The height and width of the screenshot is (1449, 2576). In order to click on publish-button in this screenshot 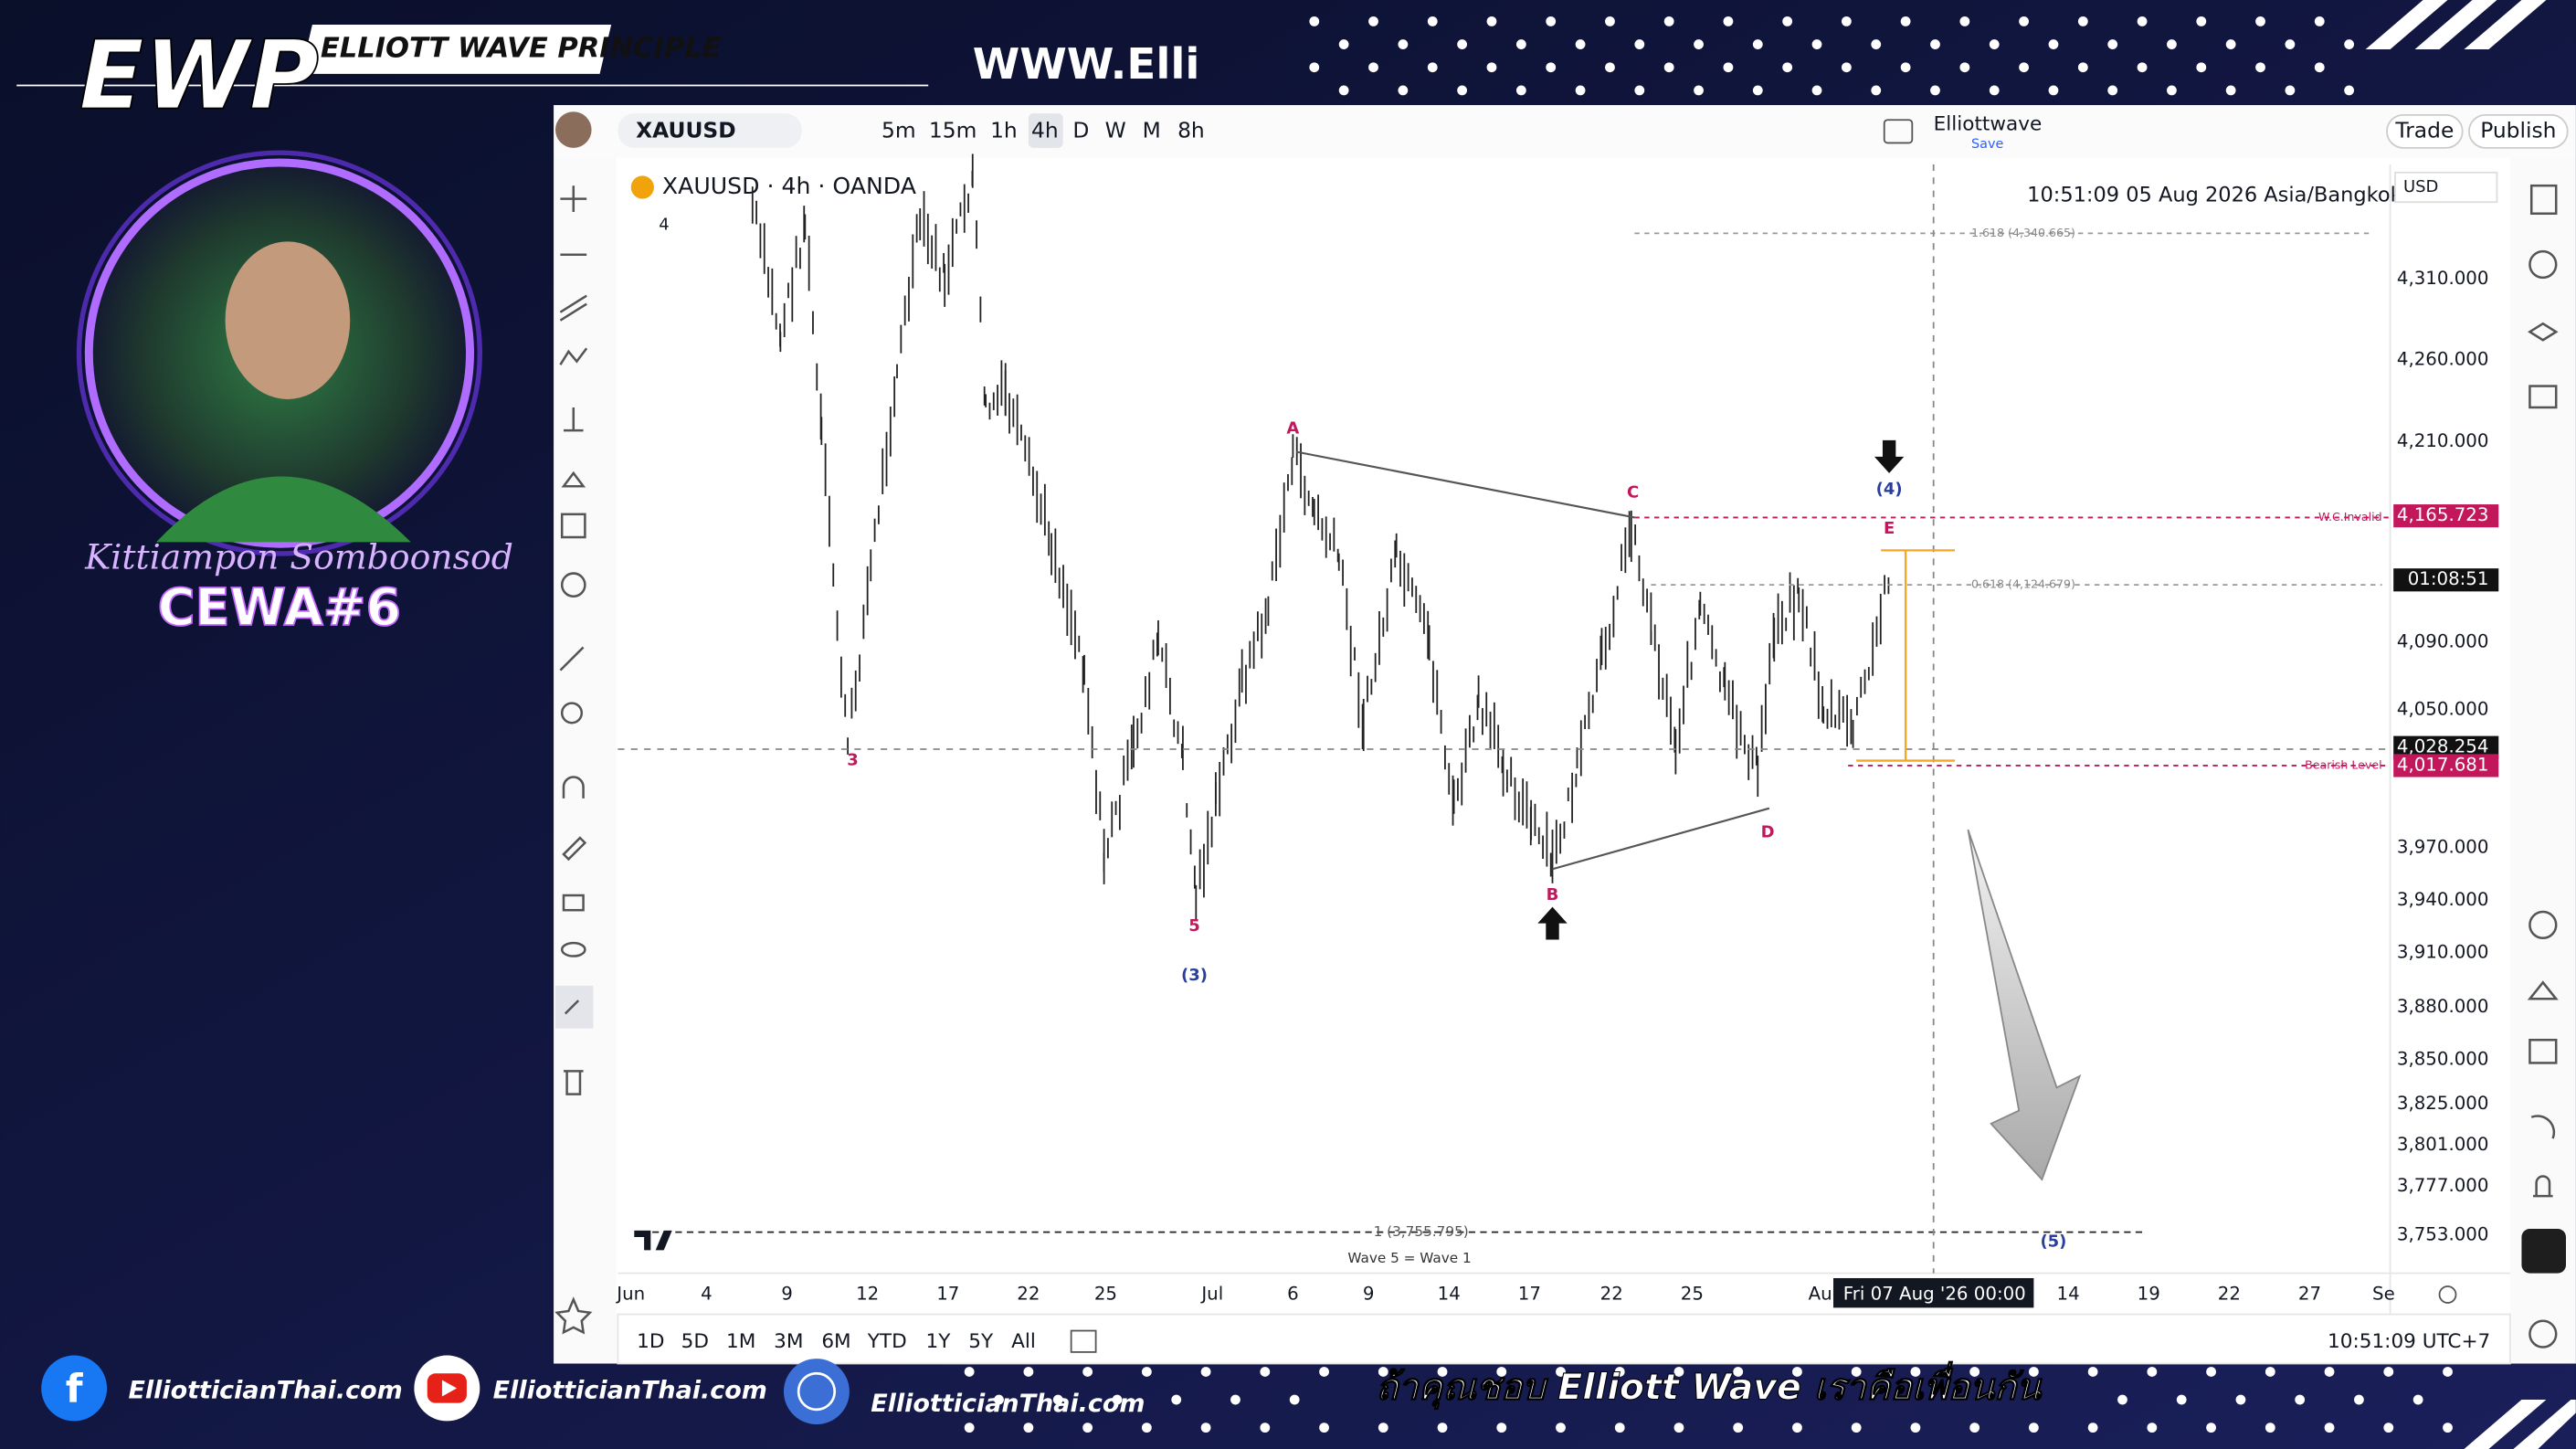, I will do `click(2518, 131)`.